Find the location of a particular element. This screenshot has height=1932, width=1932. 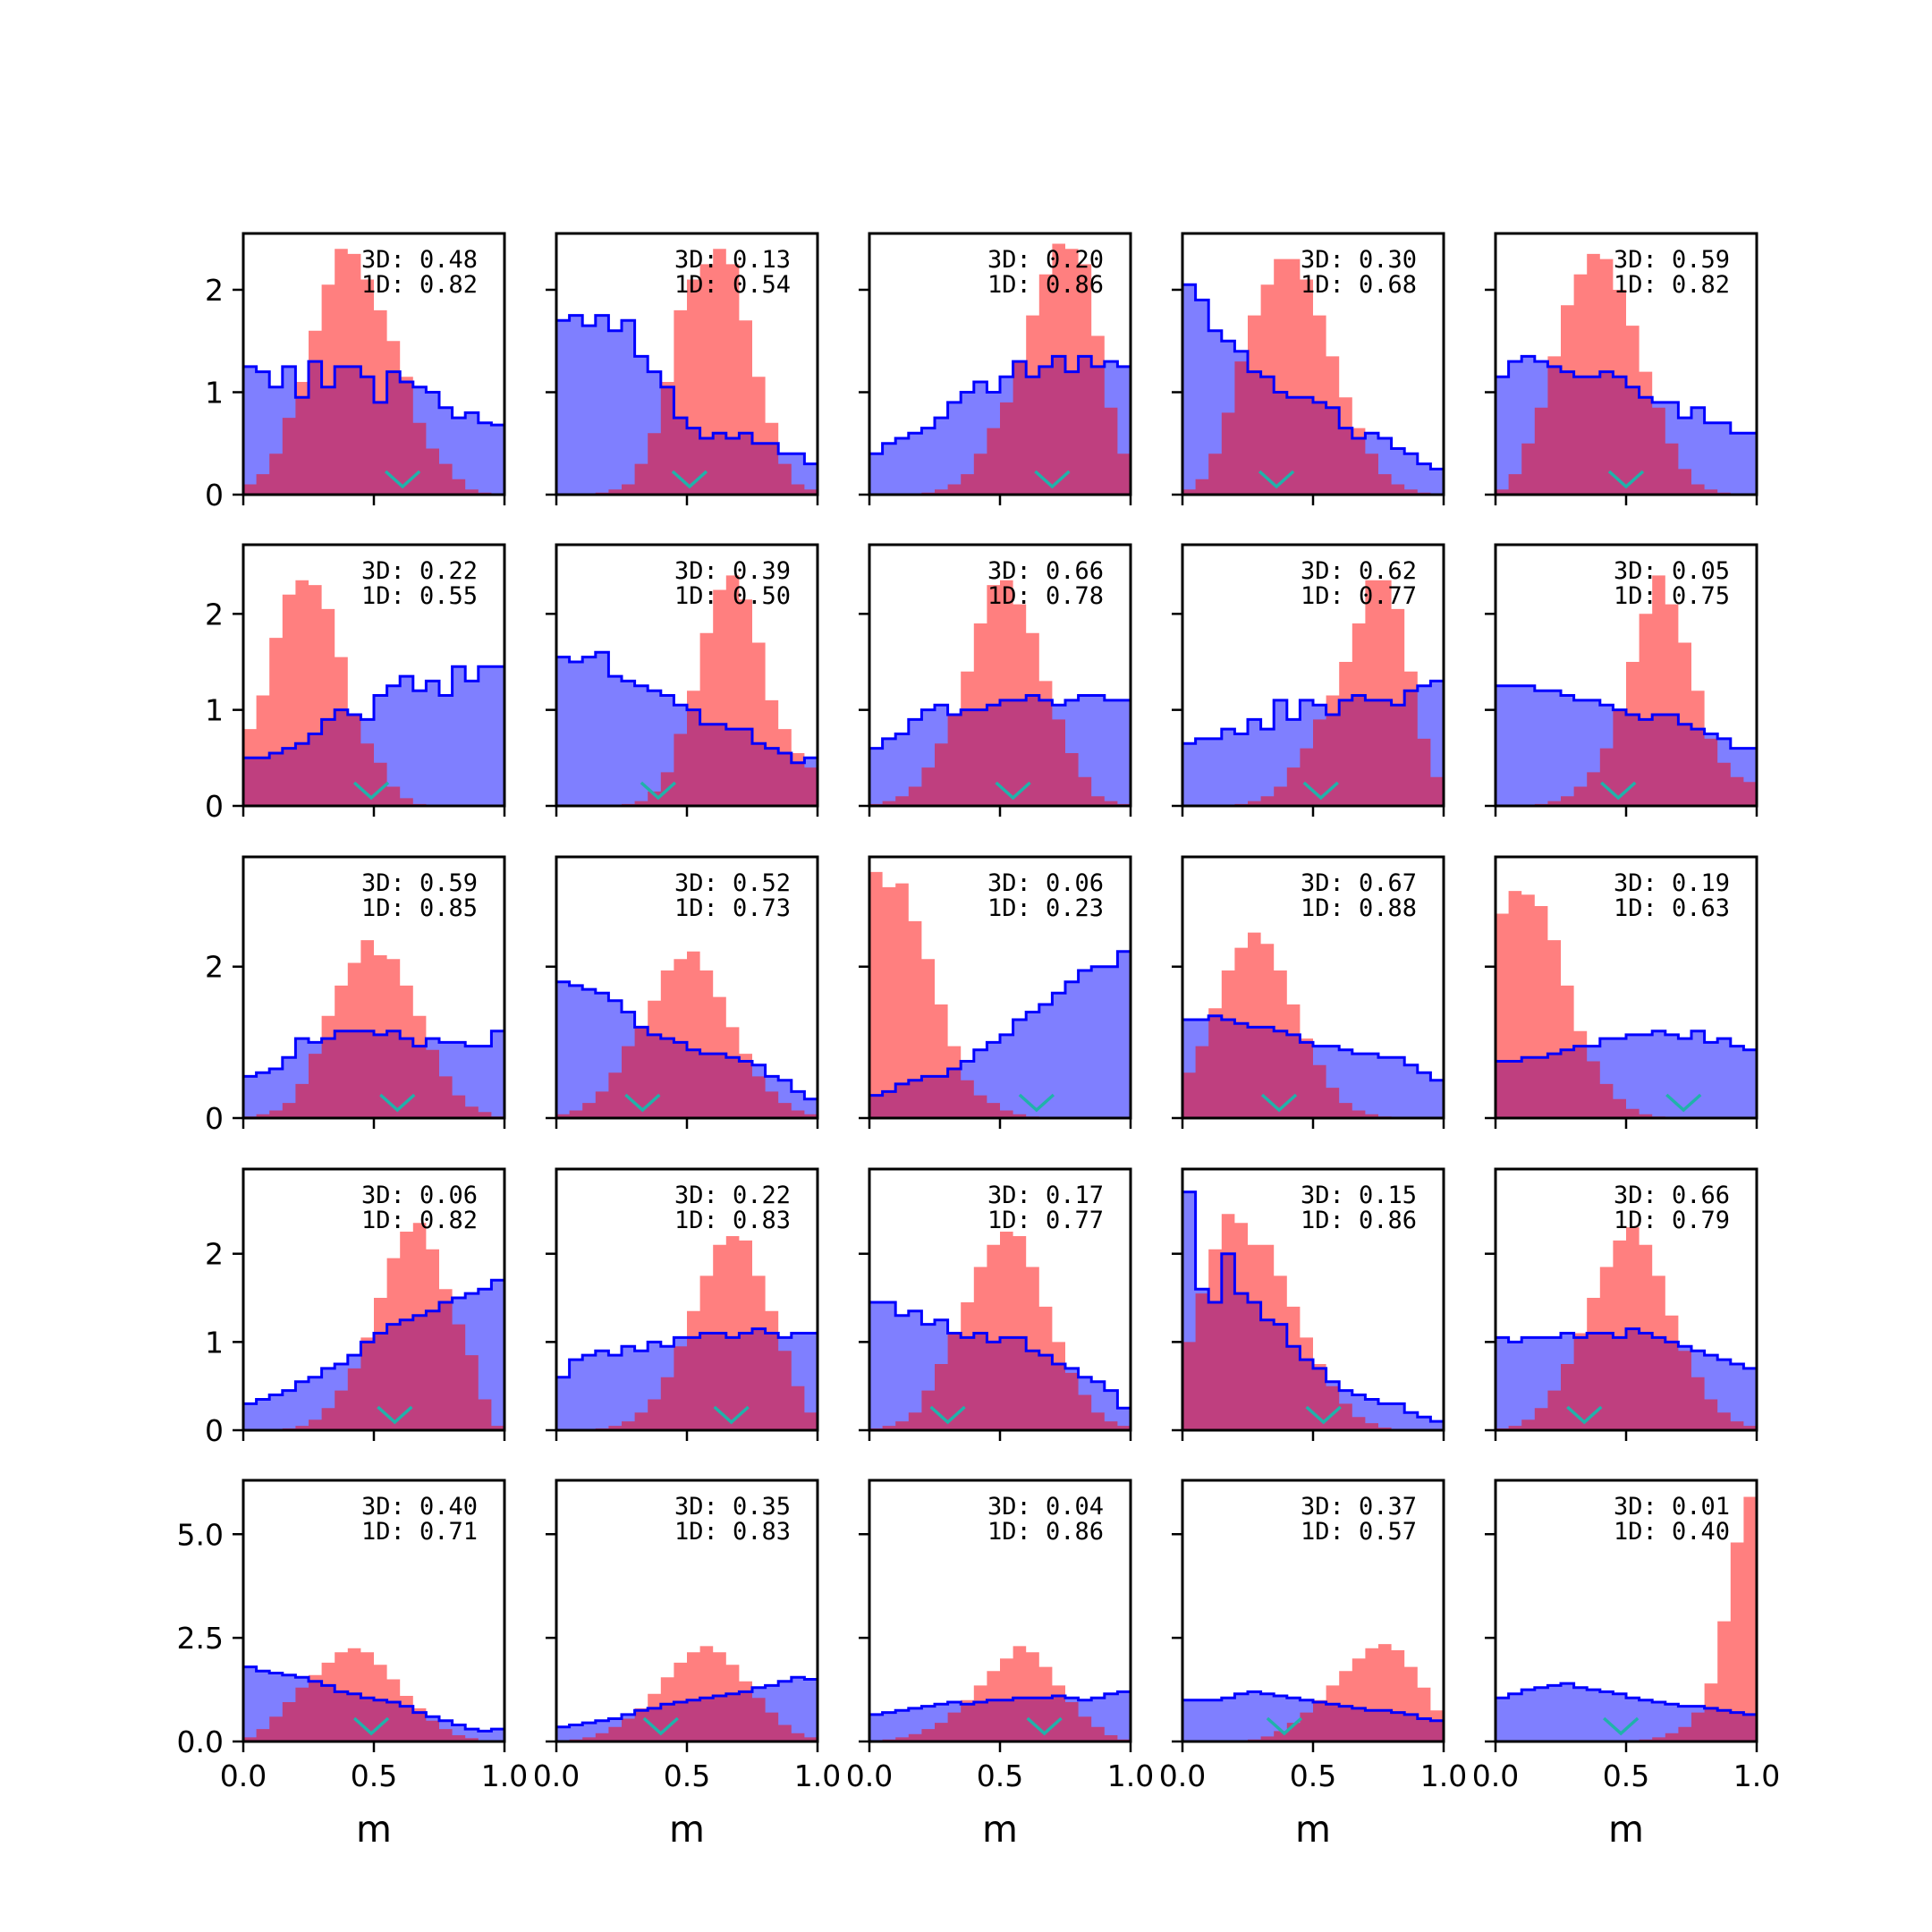

annotation-1d: 1D: 0.82 is located at coordinates (419, 285).